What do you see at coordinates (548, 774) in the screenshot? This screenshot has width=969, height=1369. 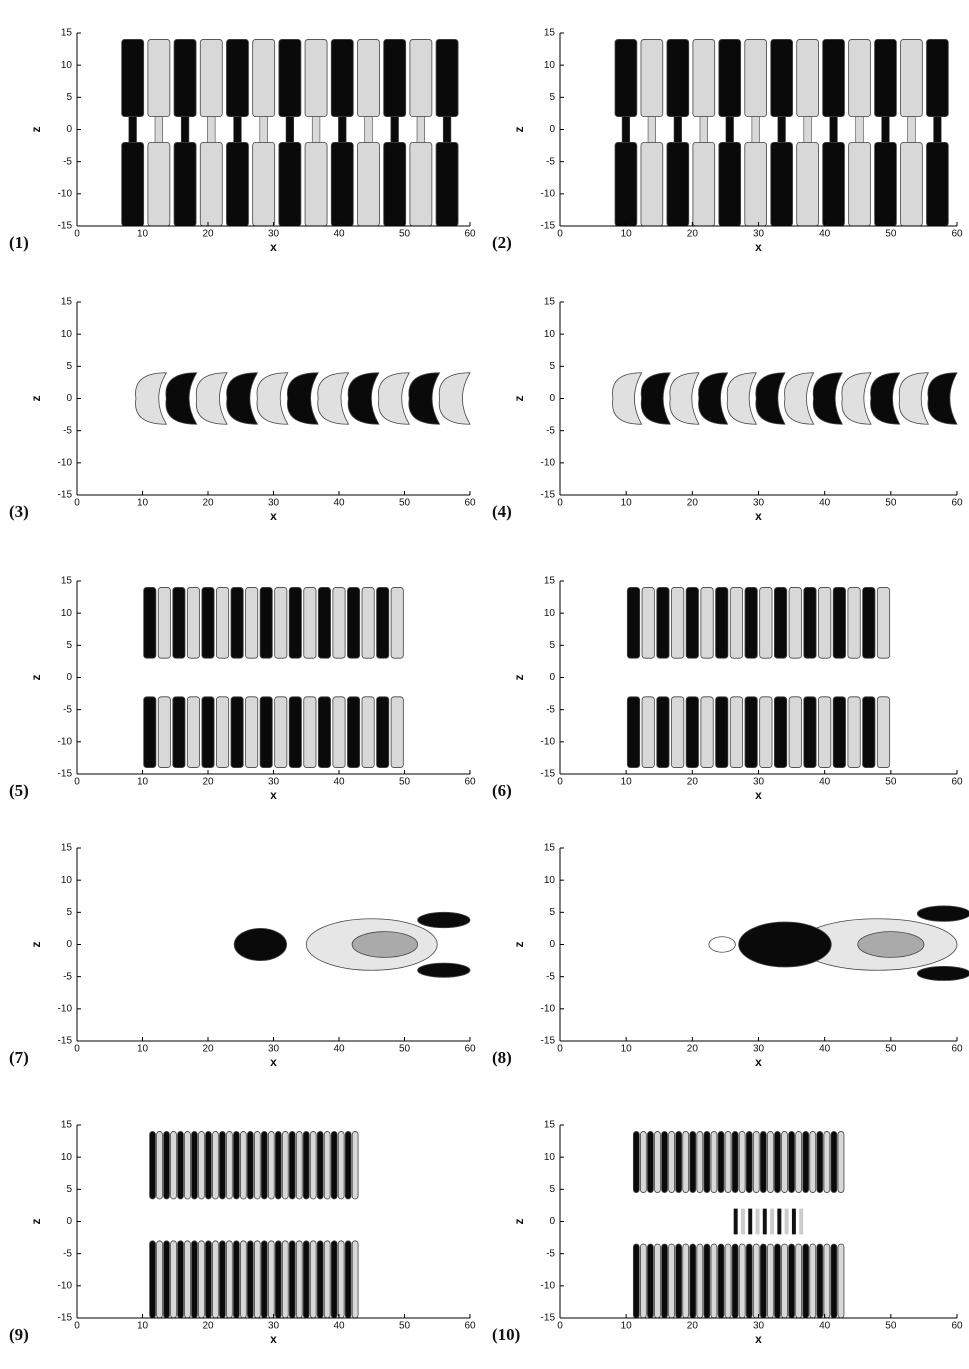 I see `y-tick-label: -15` at bounding box center [548, 774].